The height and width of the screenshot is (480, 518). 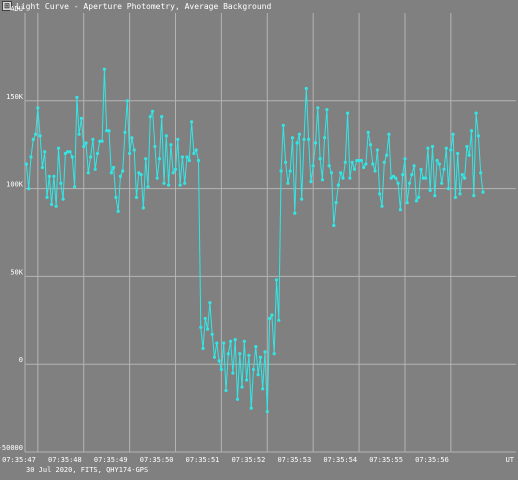 What do you see at coordinates (11, 448) in the screenshot?
I see `y-tick-label: -50000` at bounding box center [11, 448].